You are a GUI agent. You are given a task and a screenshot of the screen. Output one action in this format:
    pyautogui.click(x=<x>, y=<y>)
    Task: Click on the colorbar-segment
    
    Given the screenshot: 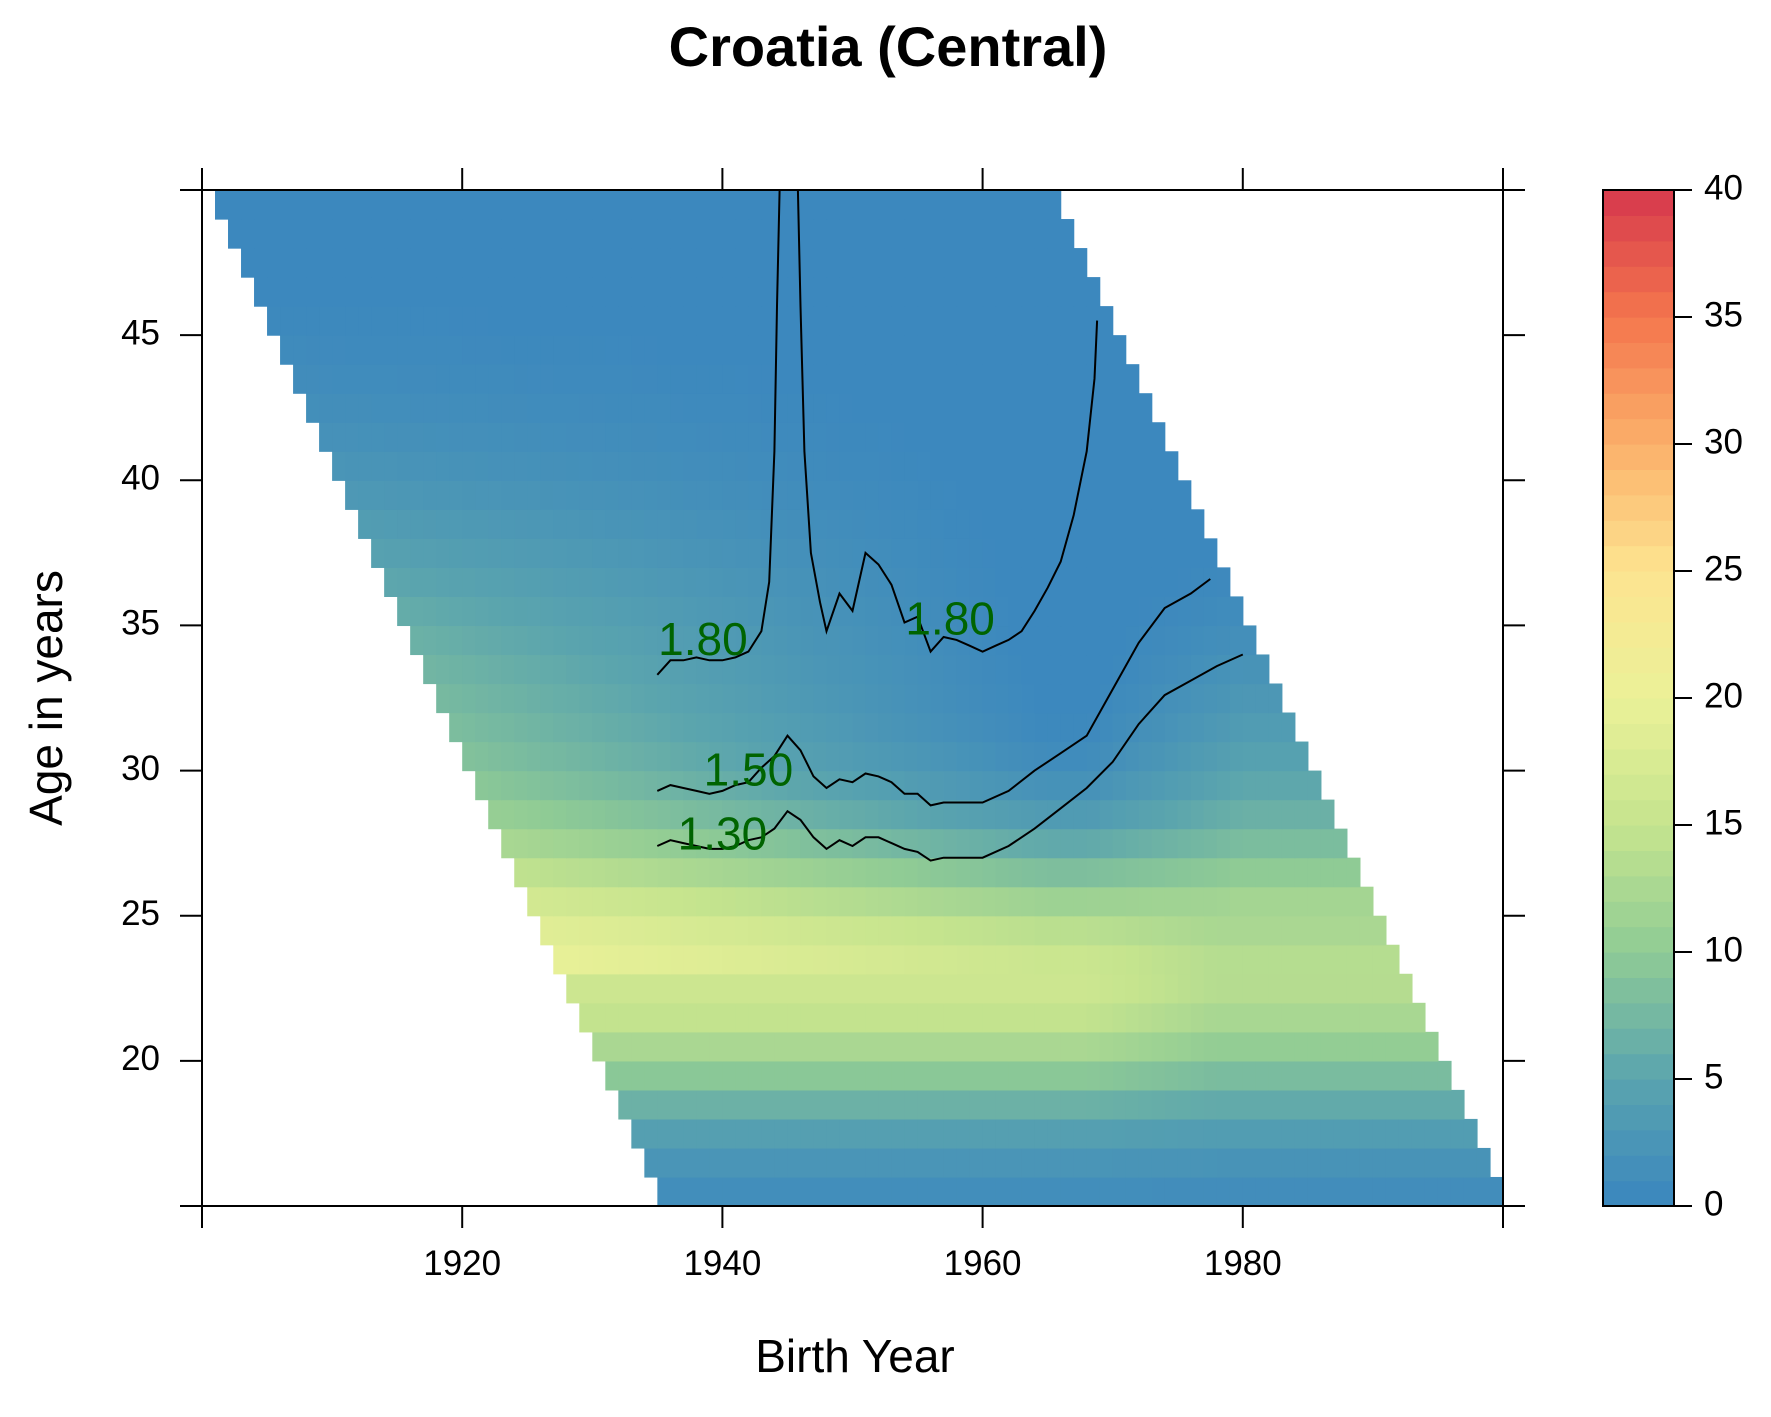 What is the action you would take?
    pyautogui.click(x=1638, y=761)
    